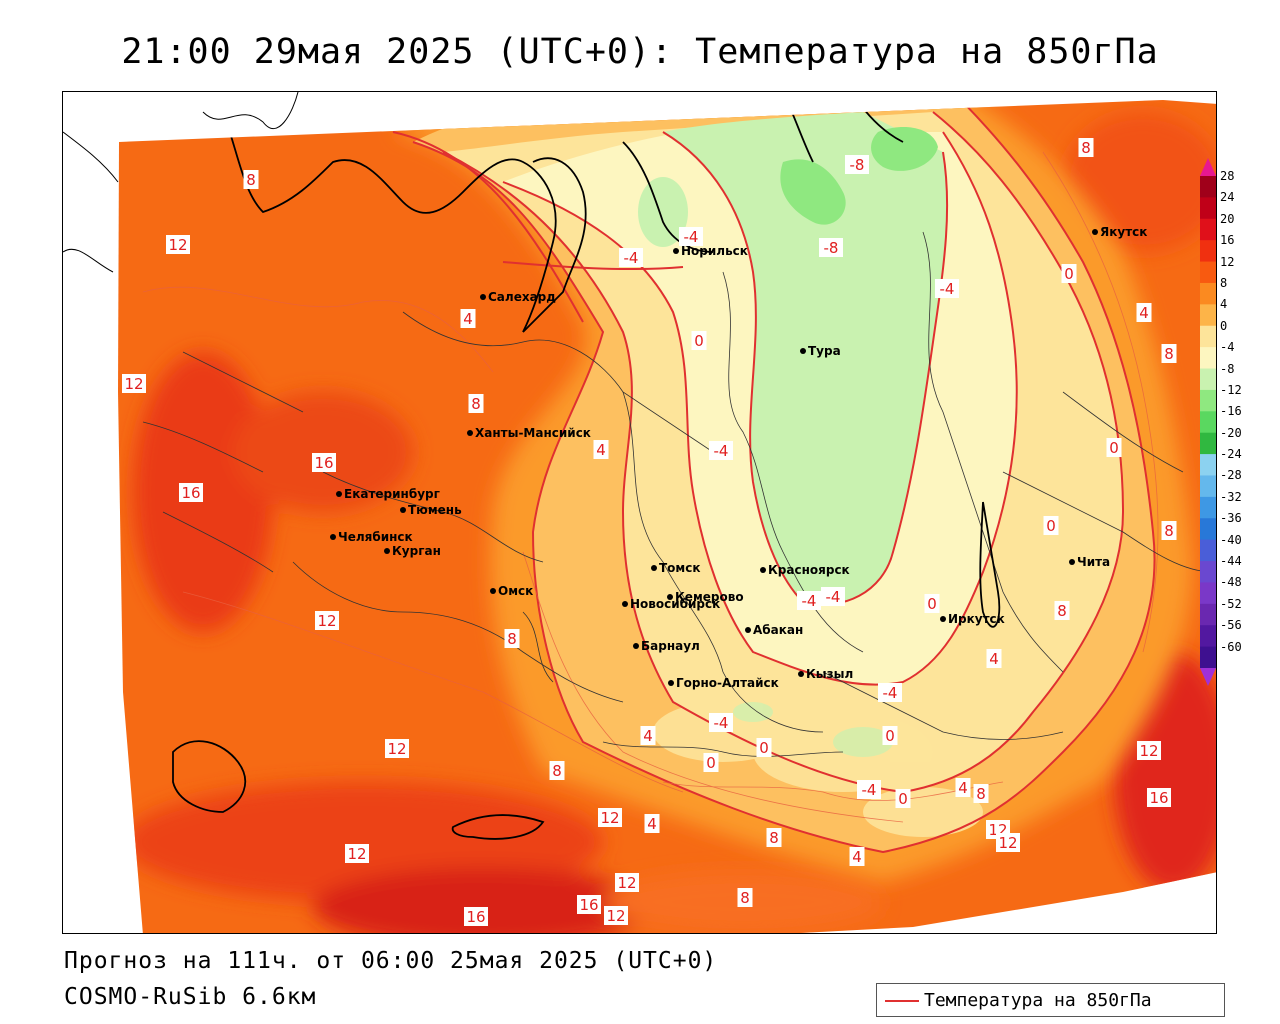  I want to click on outer-coastline, so click(181, 182).